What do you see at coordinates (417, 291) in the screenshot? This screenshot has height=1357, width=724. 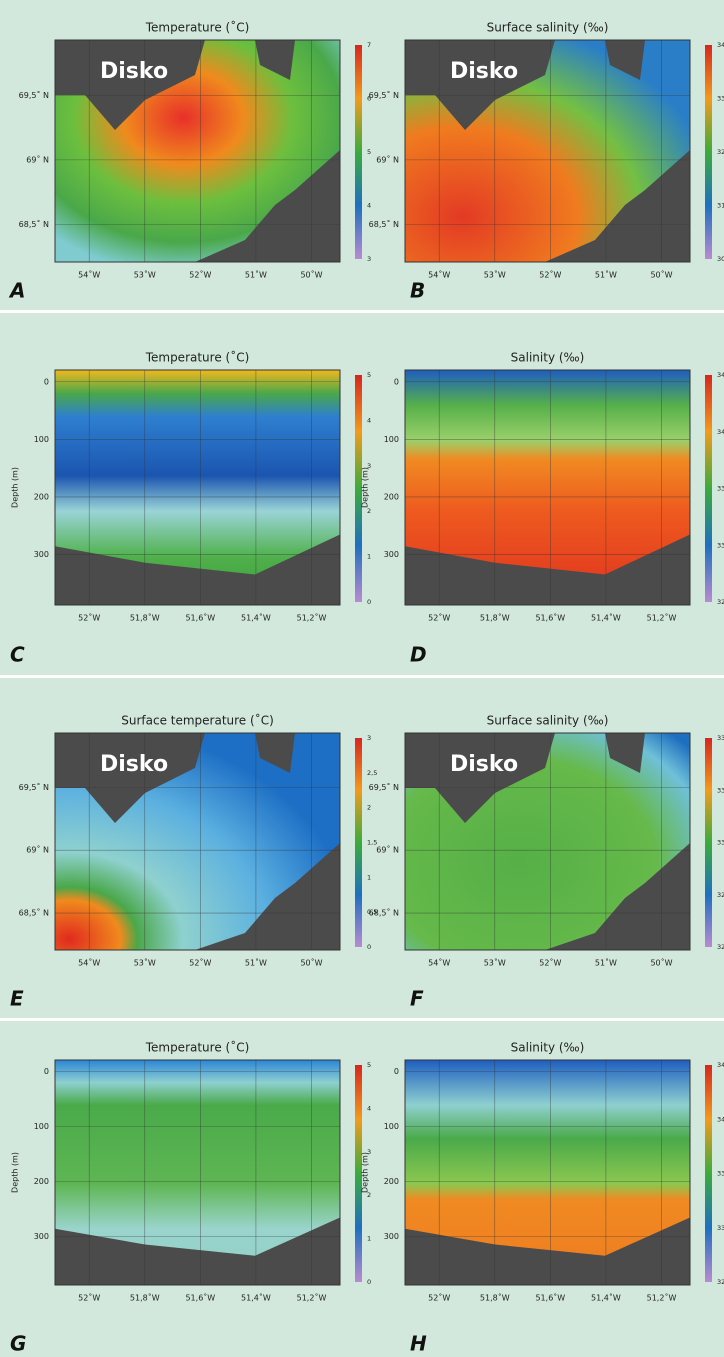 I see `panel-letter: B` at bounding box center [417, 291].